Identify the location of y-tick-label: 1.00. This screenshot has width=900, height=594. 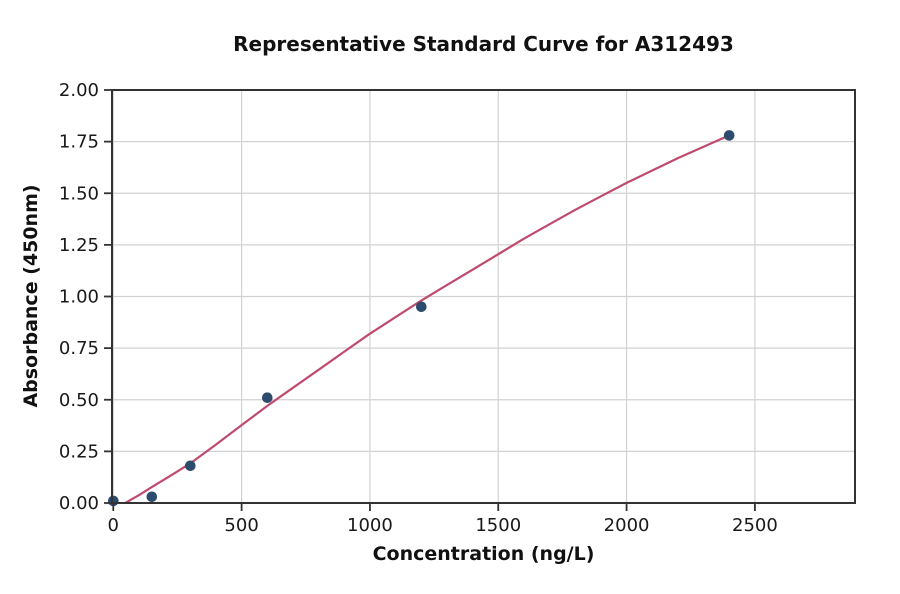
(79, 297).